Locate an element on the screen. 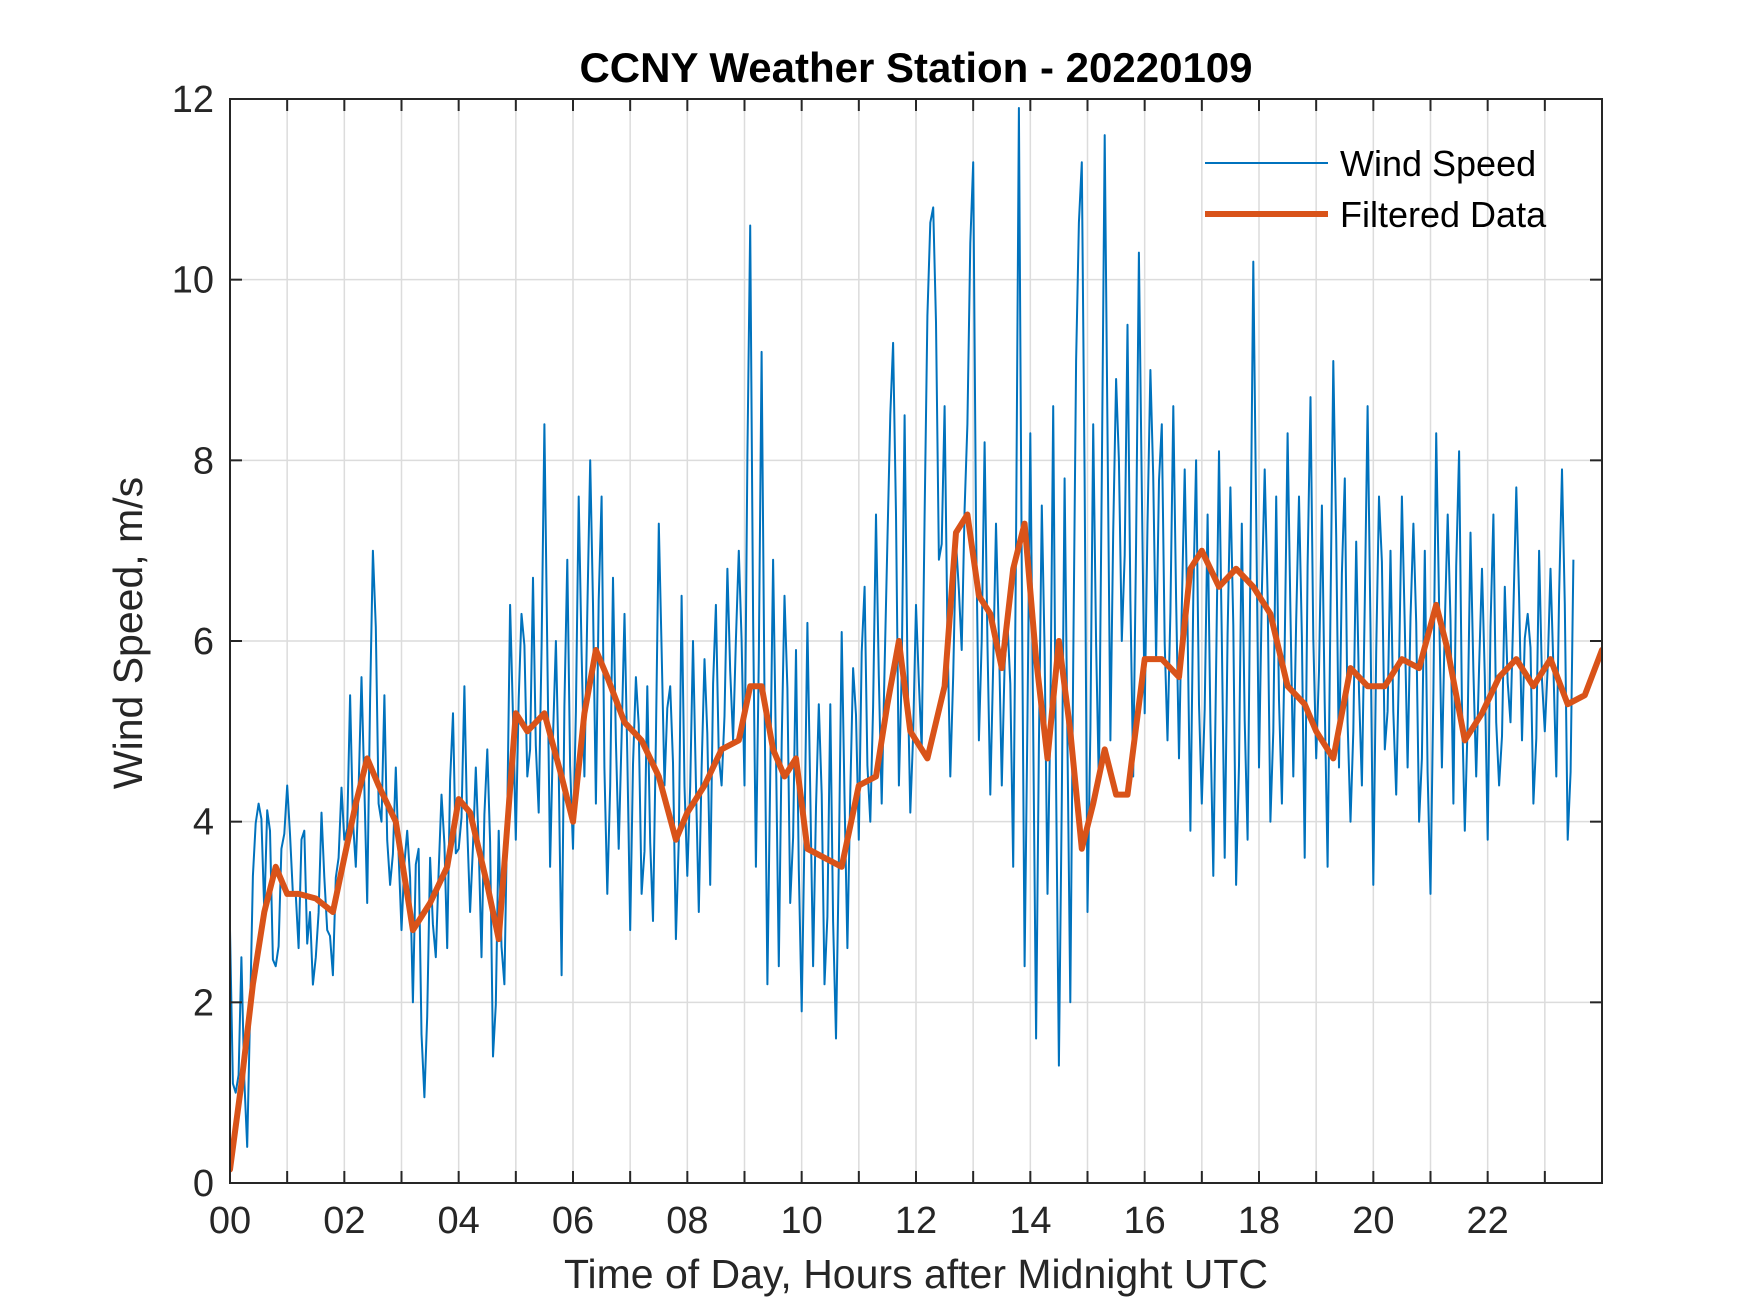  legend: Wind Speed Filtered Data is located at coordinates (1376, 189).